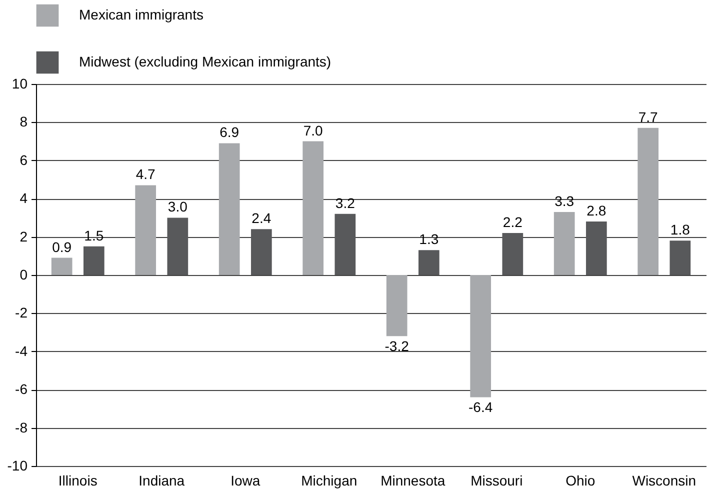 The image size is (717, 501). I want to click on data-label: 2.2, so click(512, 222).